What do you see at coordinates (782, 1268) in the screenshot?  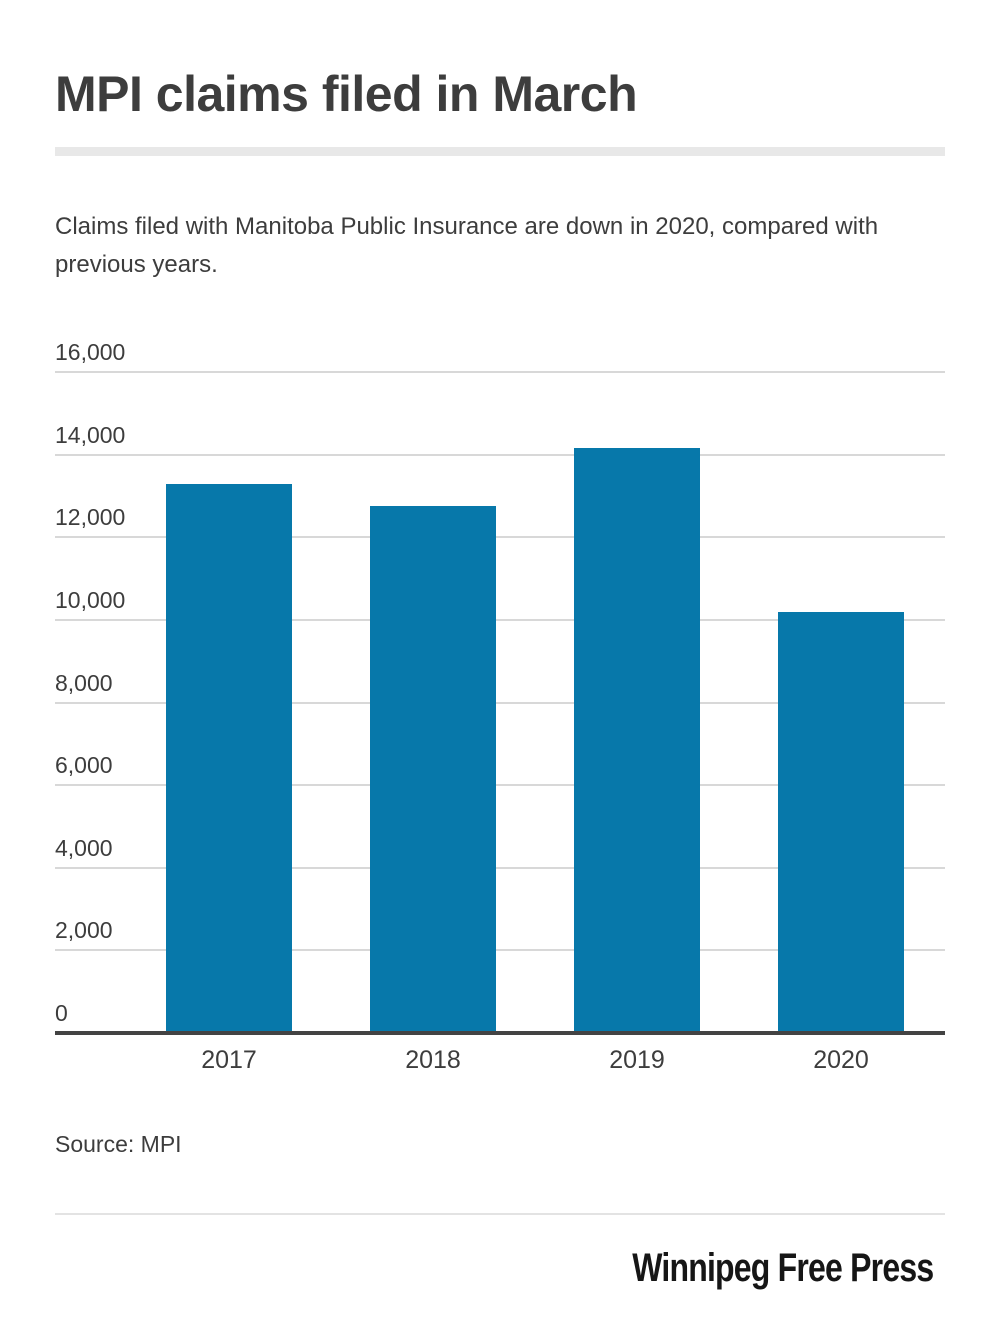 I see `publisher-logo: Winnipeg Free Press` at bounding box center [782, 1268].